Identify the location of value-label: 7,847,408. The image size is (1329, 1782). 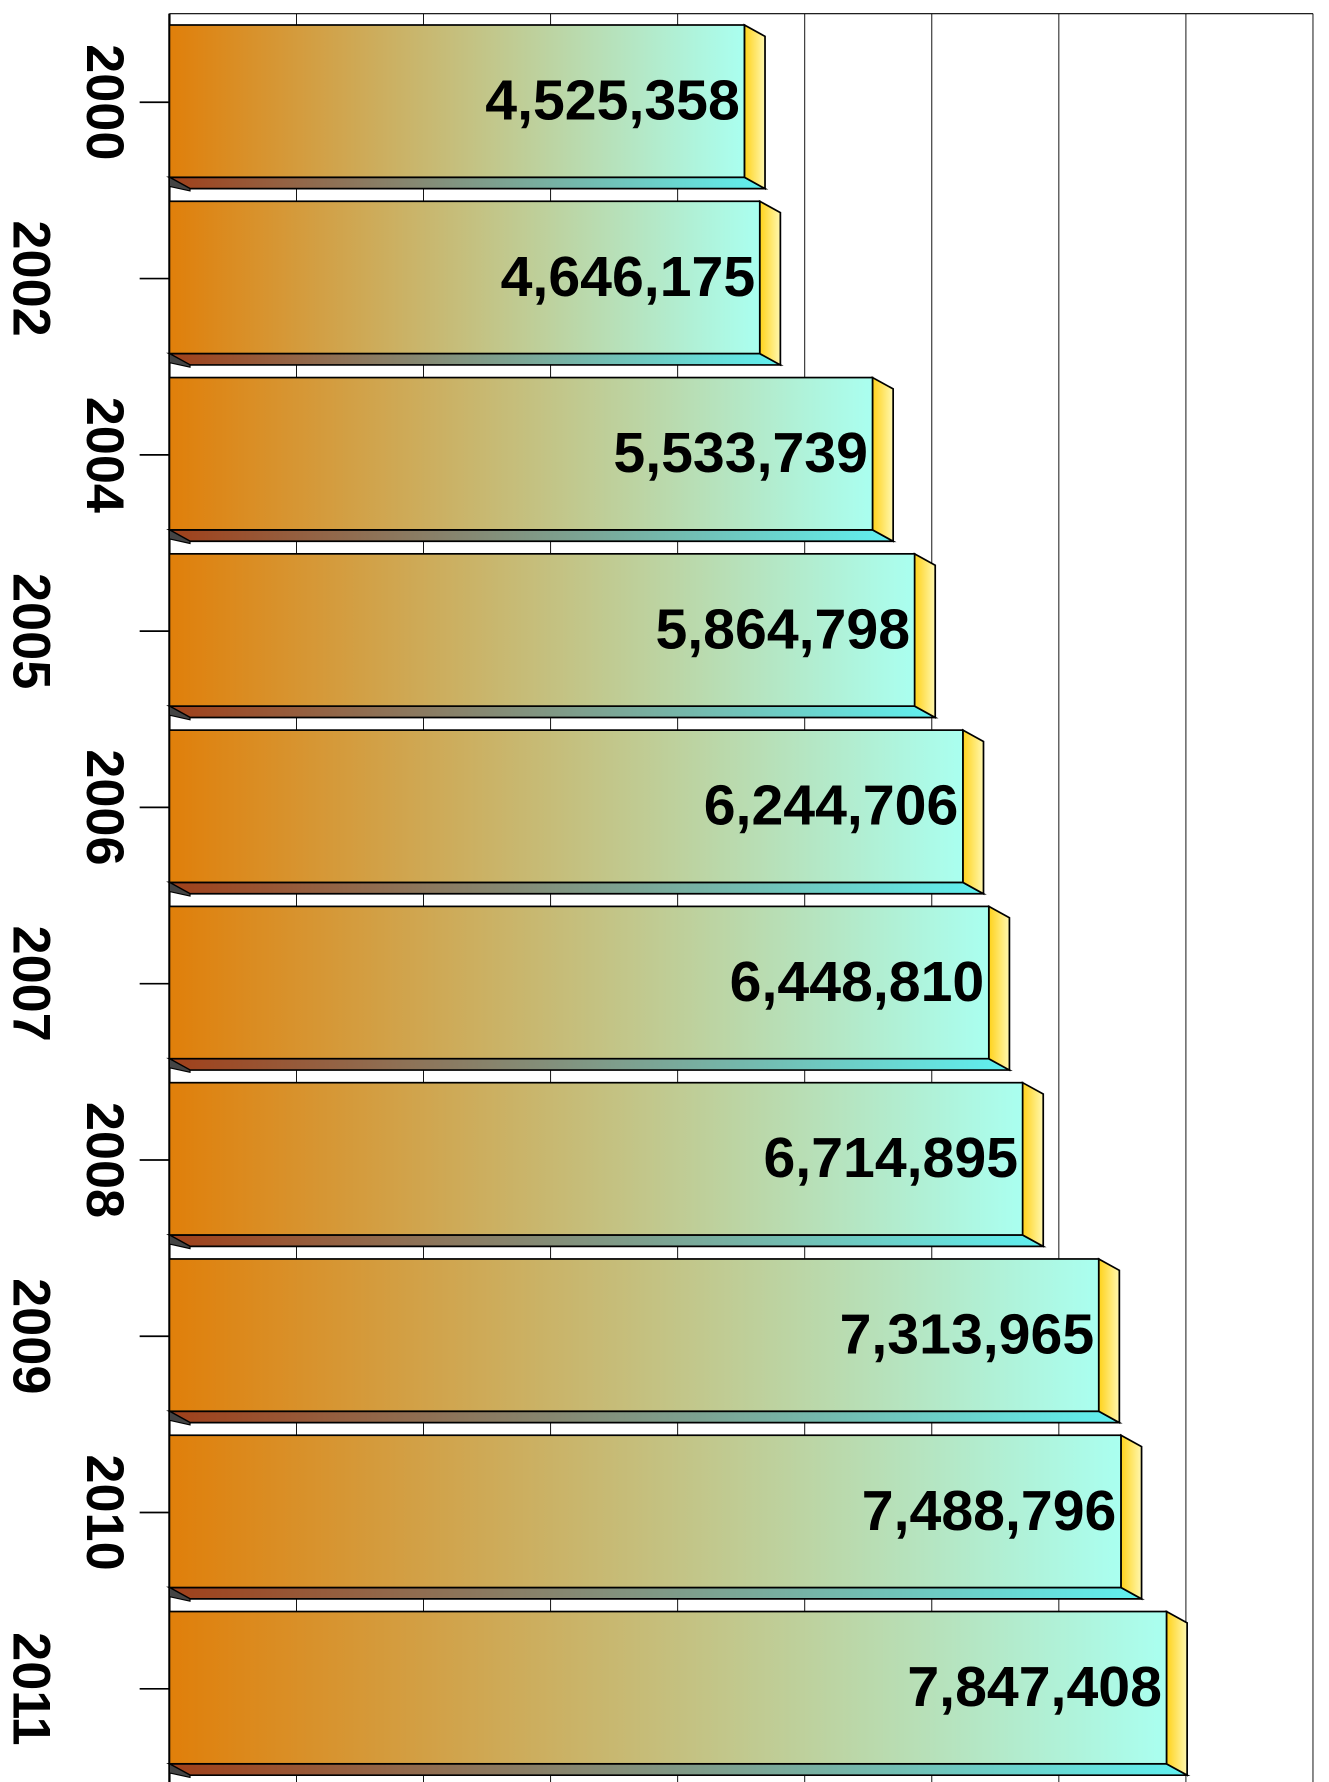
(1034, 1687).